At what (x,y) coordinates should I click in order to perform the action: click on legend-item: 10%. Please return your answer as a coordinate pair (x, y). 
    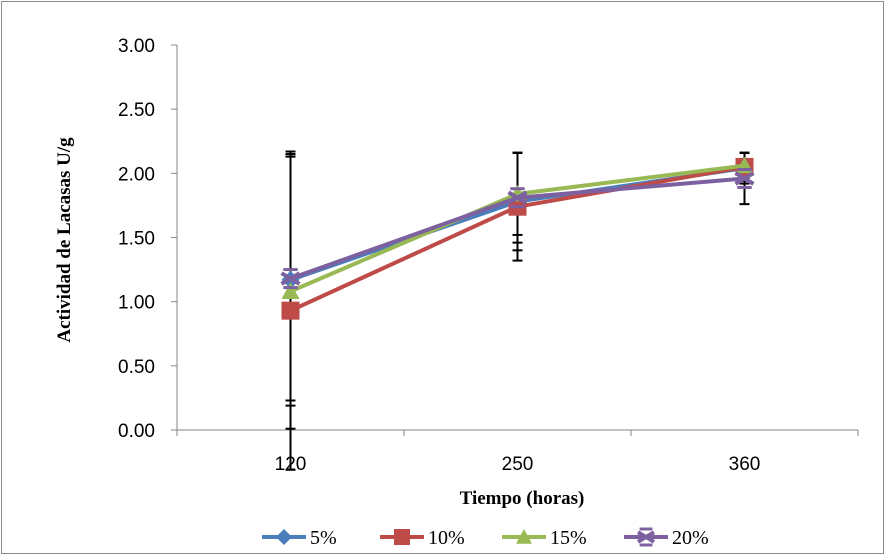
    Looking at the image, I should click on (422, 538).